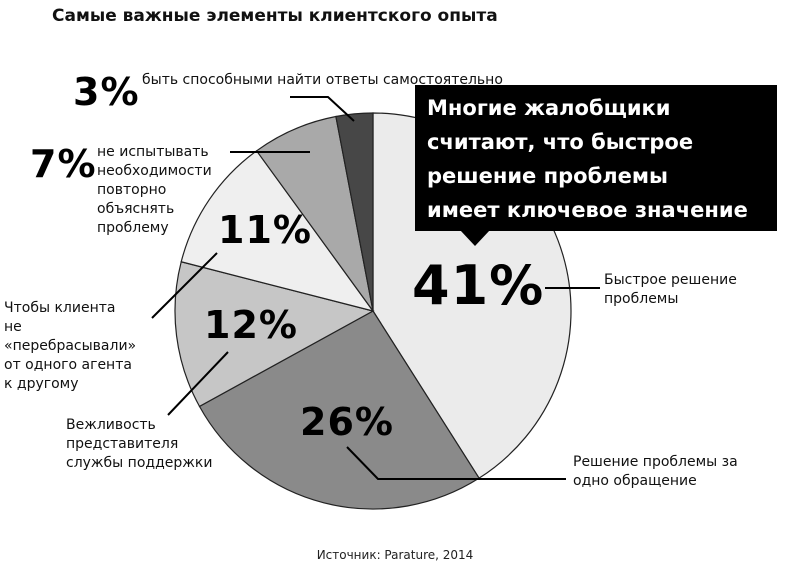 The width and height of the screenshot is (790, 571). Describe the element at coordinates (395, 555) in the screenshot. I see `source-note: Источник: Parature, 2014` at that location.